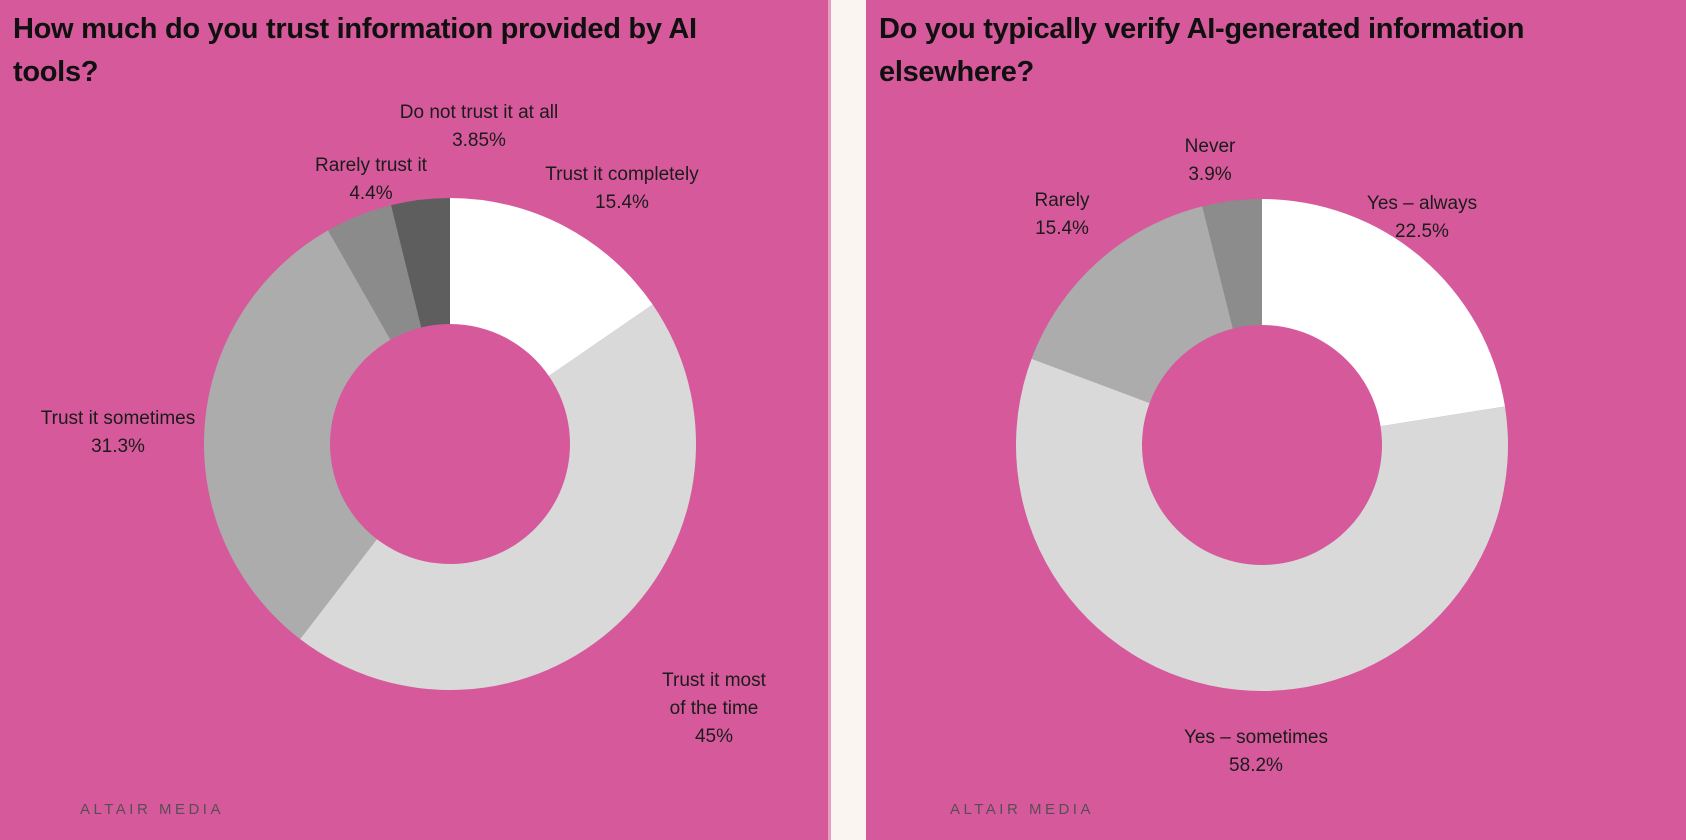 This screenshot has height=840, width=1686. I want to click on donut-slice-trust-it-most-of-the-time, so click(498, 497).